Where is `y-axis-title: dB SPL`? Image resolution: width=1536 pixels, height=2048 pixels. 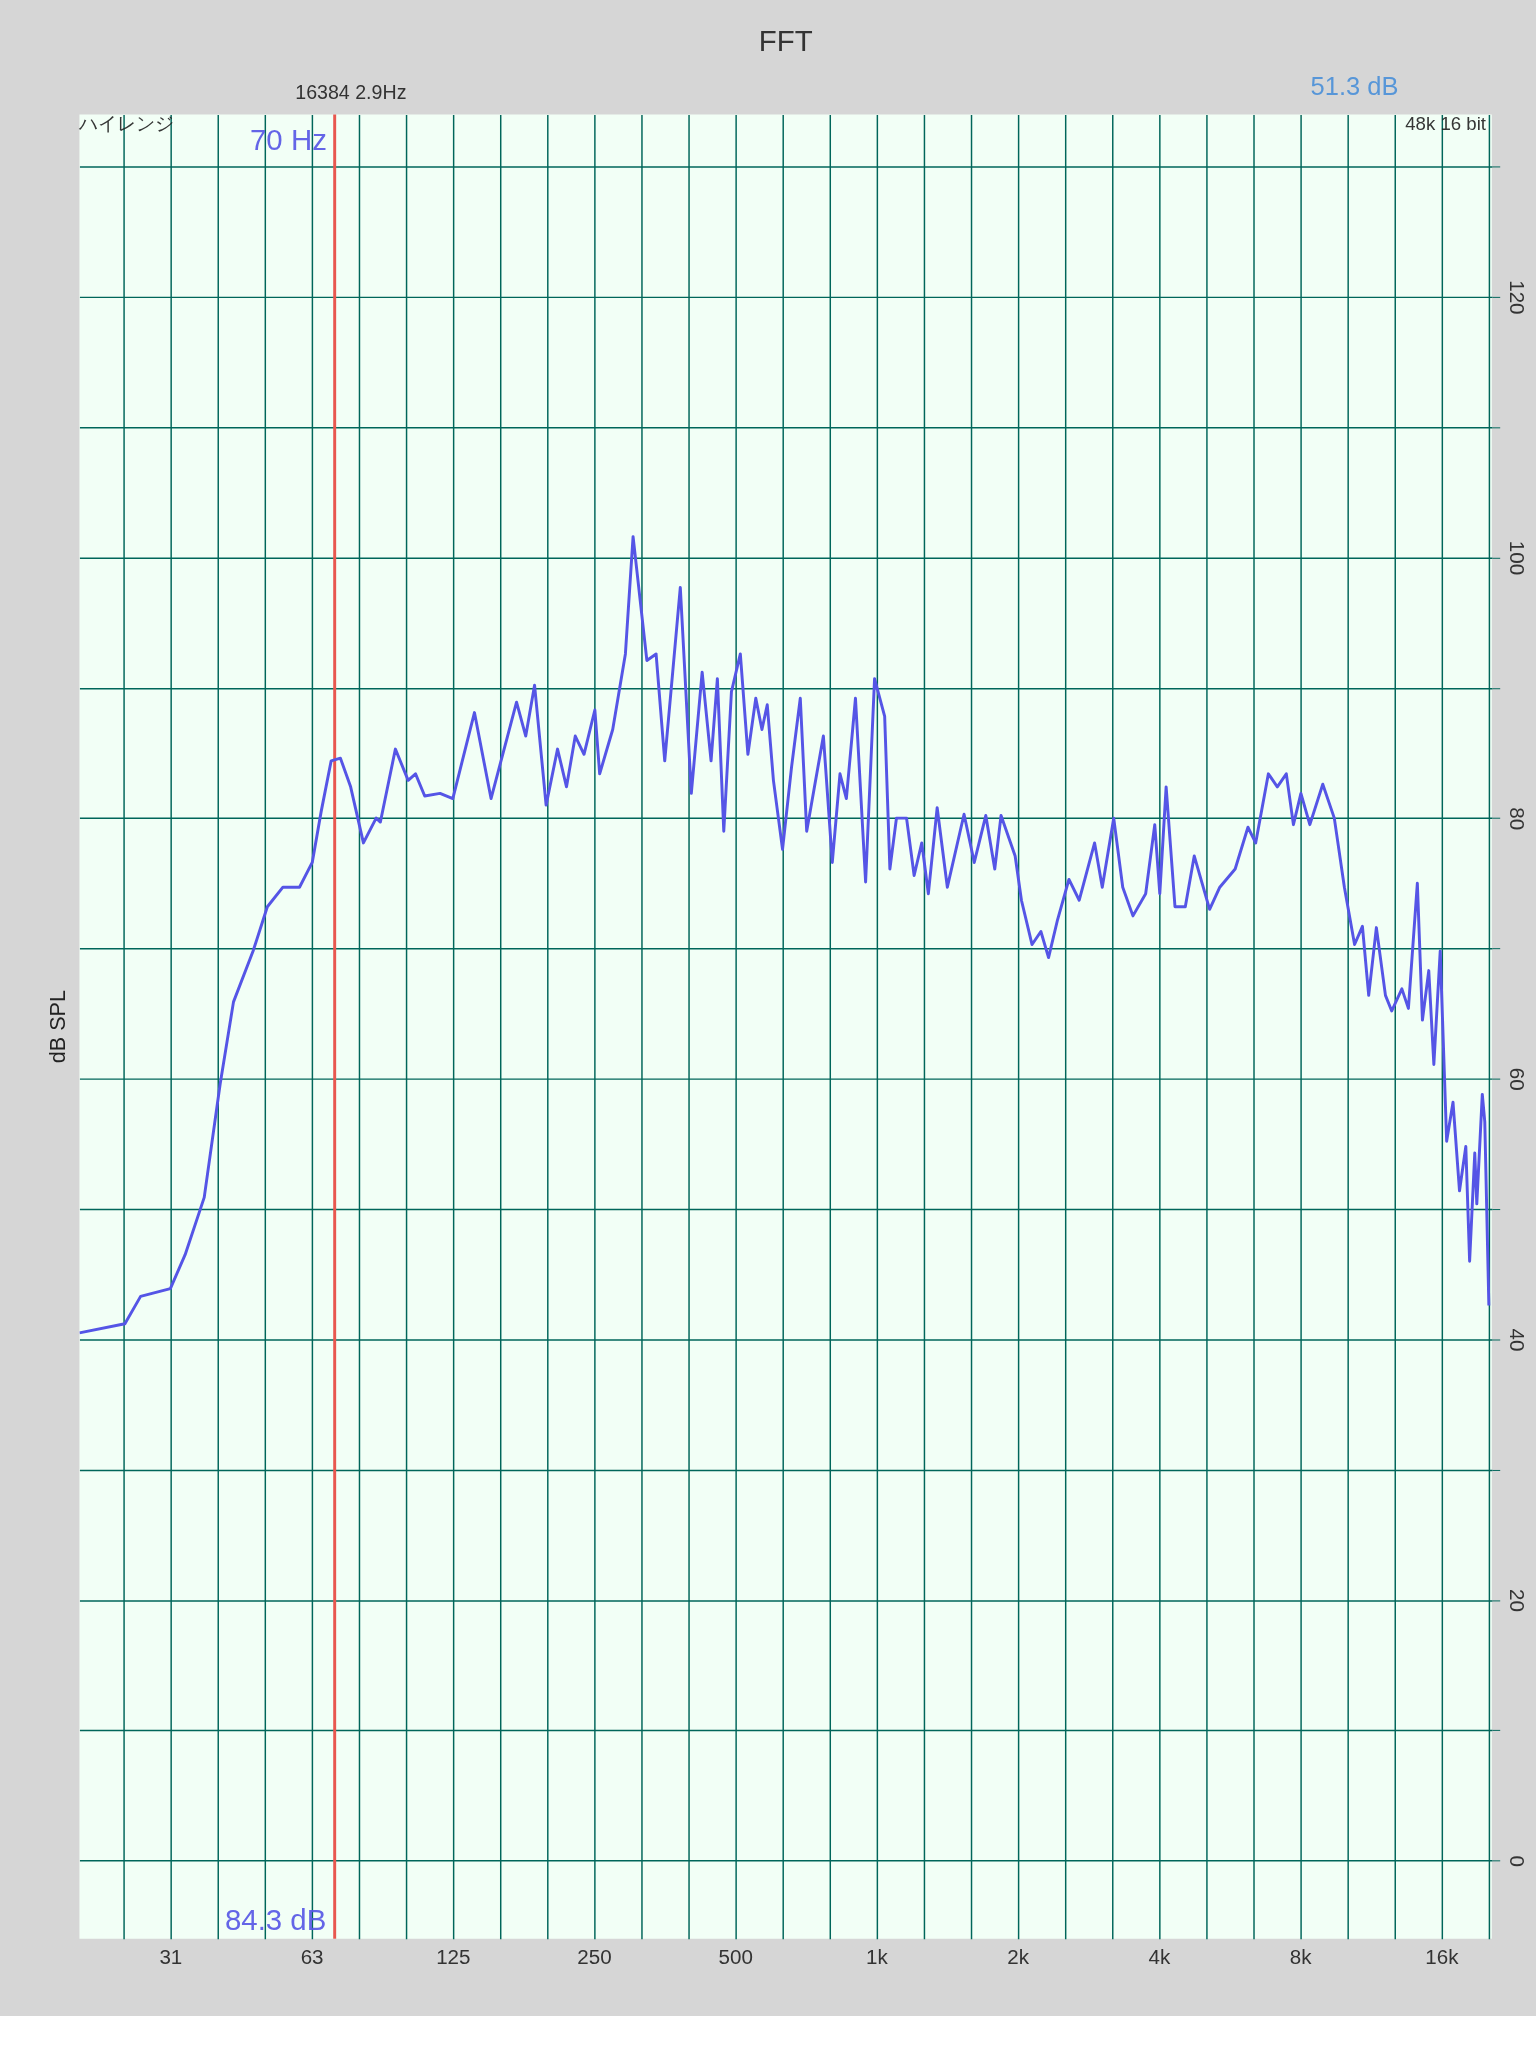 y-axis-title: dB SPL is located at coordinates (57, 1027).